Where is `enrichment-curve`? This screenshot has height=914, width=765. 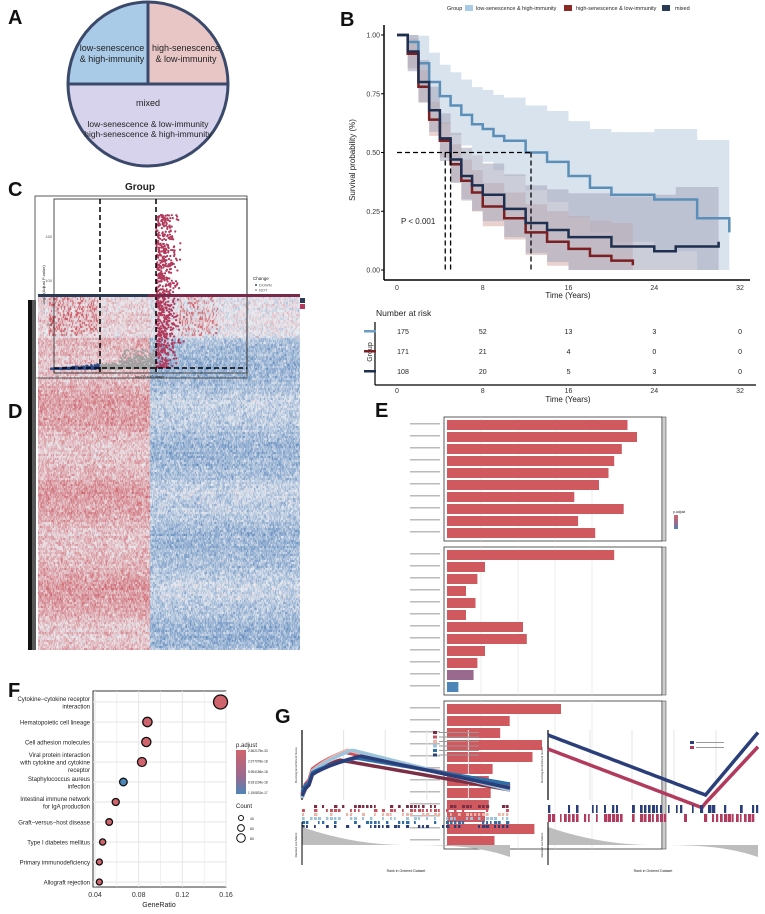 enrichment-curve is located at coordinates (653, 777).